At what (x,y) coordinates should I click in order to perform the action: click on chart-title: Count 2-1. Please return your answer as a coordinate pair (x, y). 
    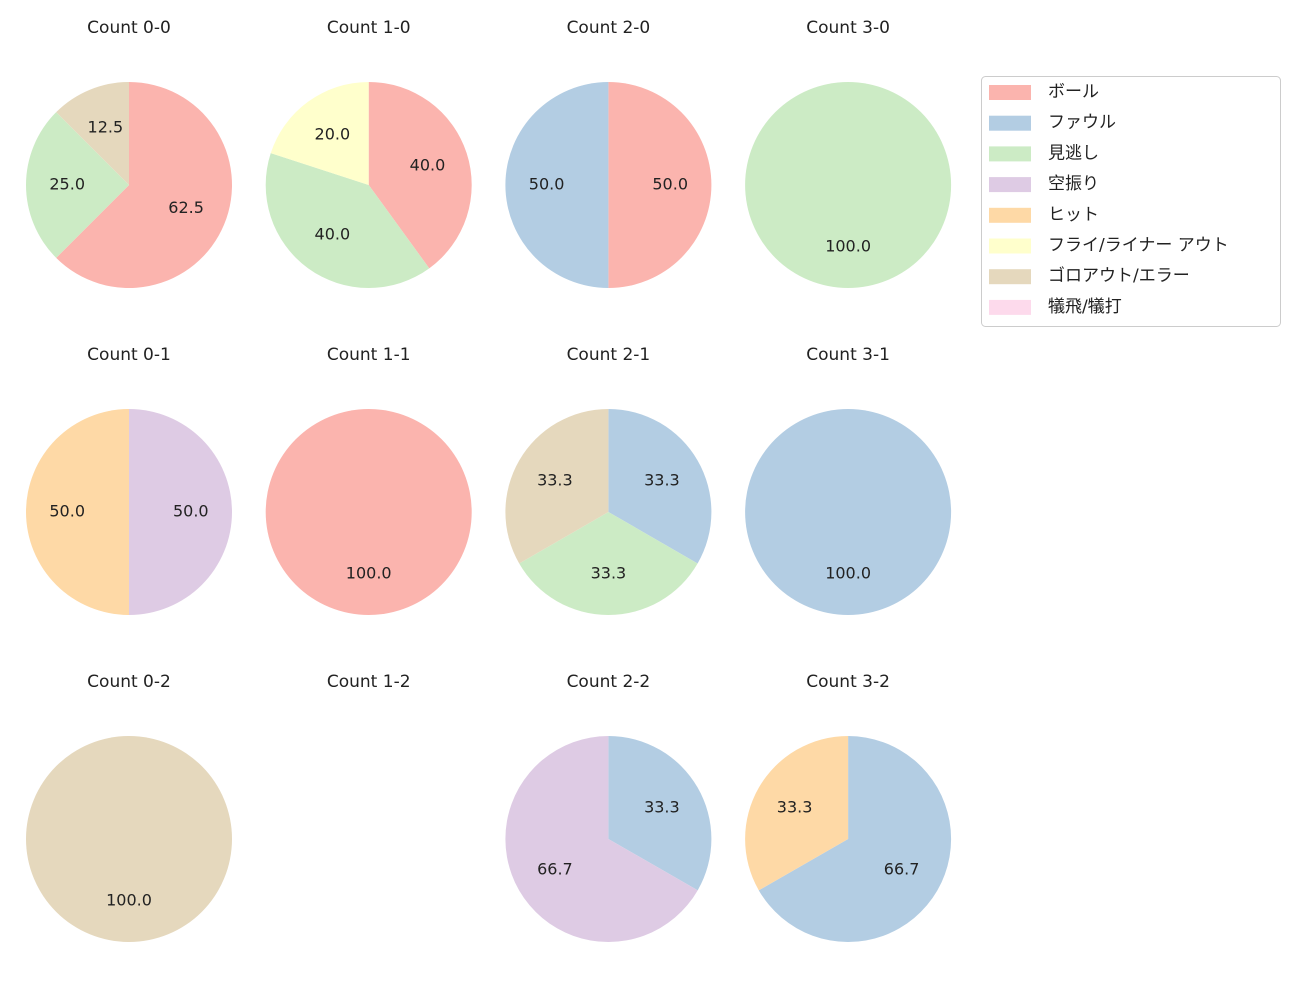
    Looking at the image, I should click on (609, 355).